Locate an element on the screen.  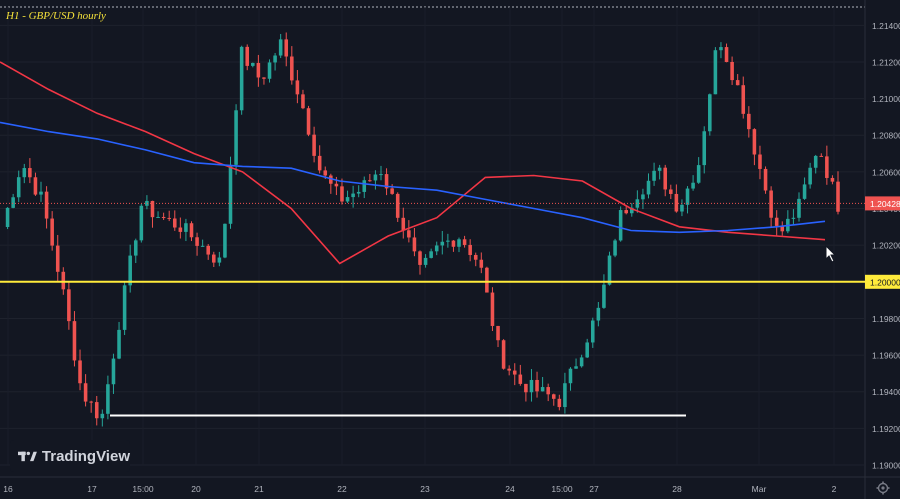
y-tick-label: 1.19000 is located at coordinates (886, 466).